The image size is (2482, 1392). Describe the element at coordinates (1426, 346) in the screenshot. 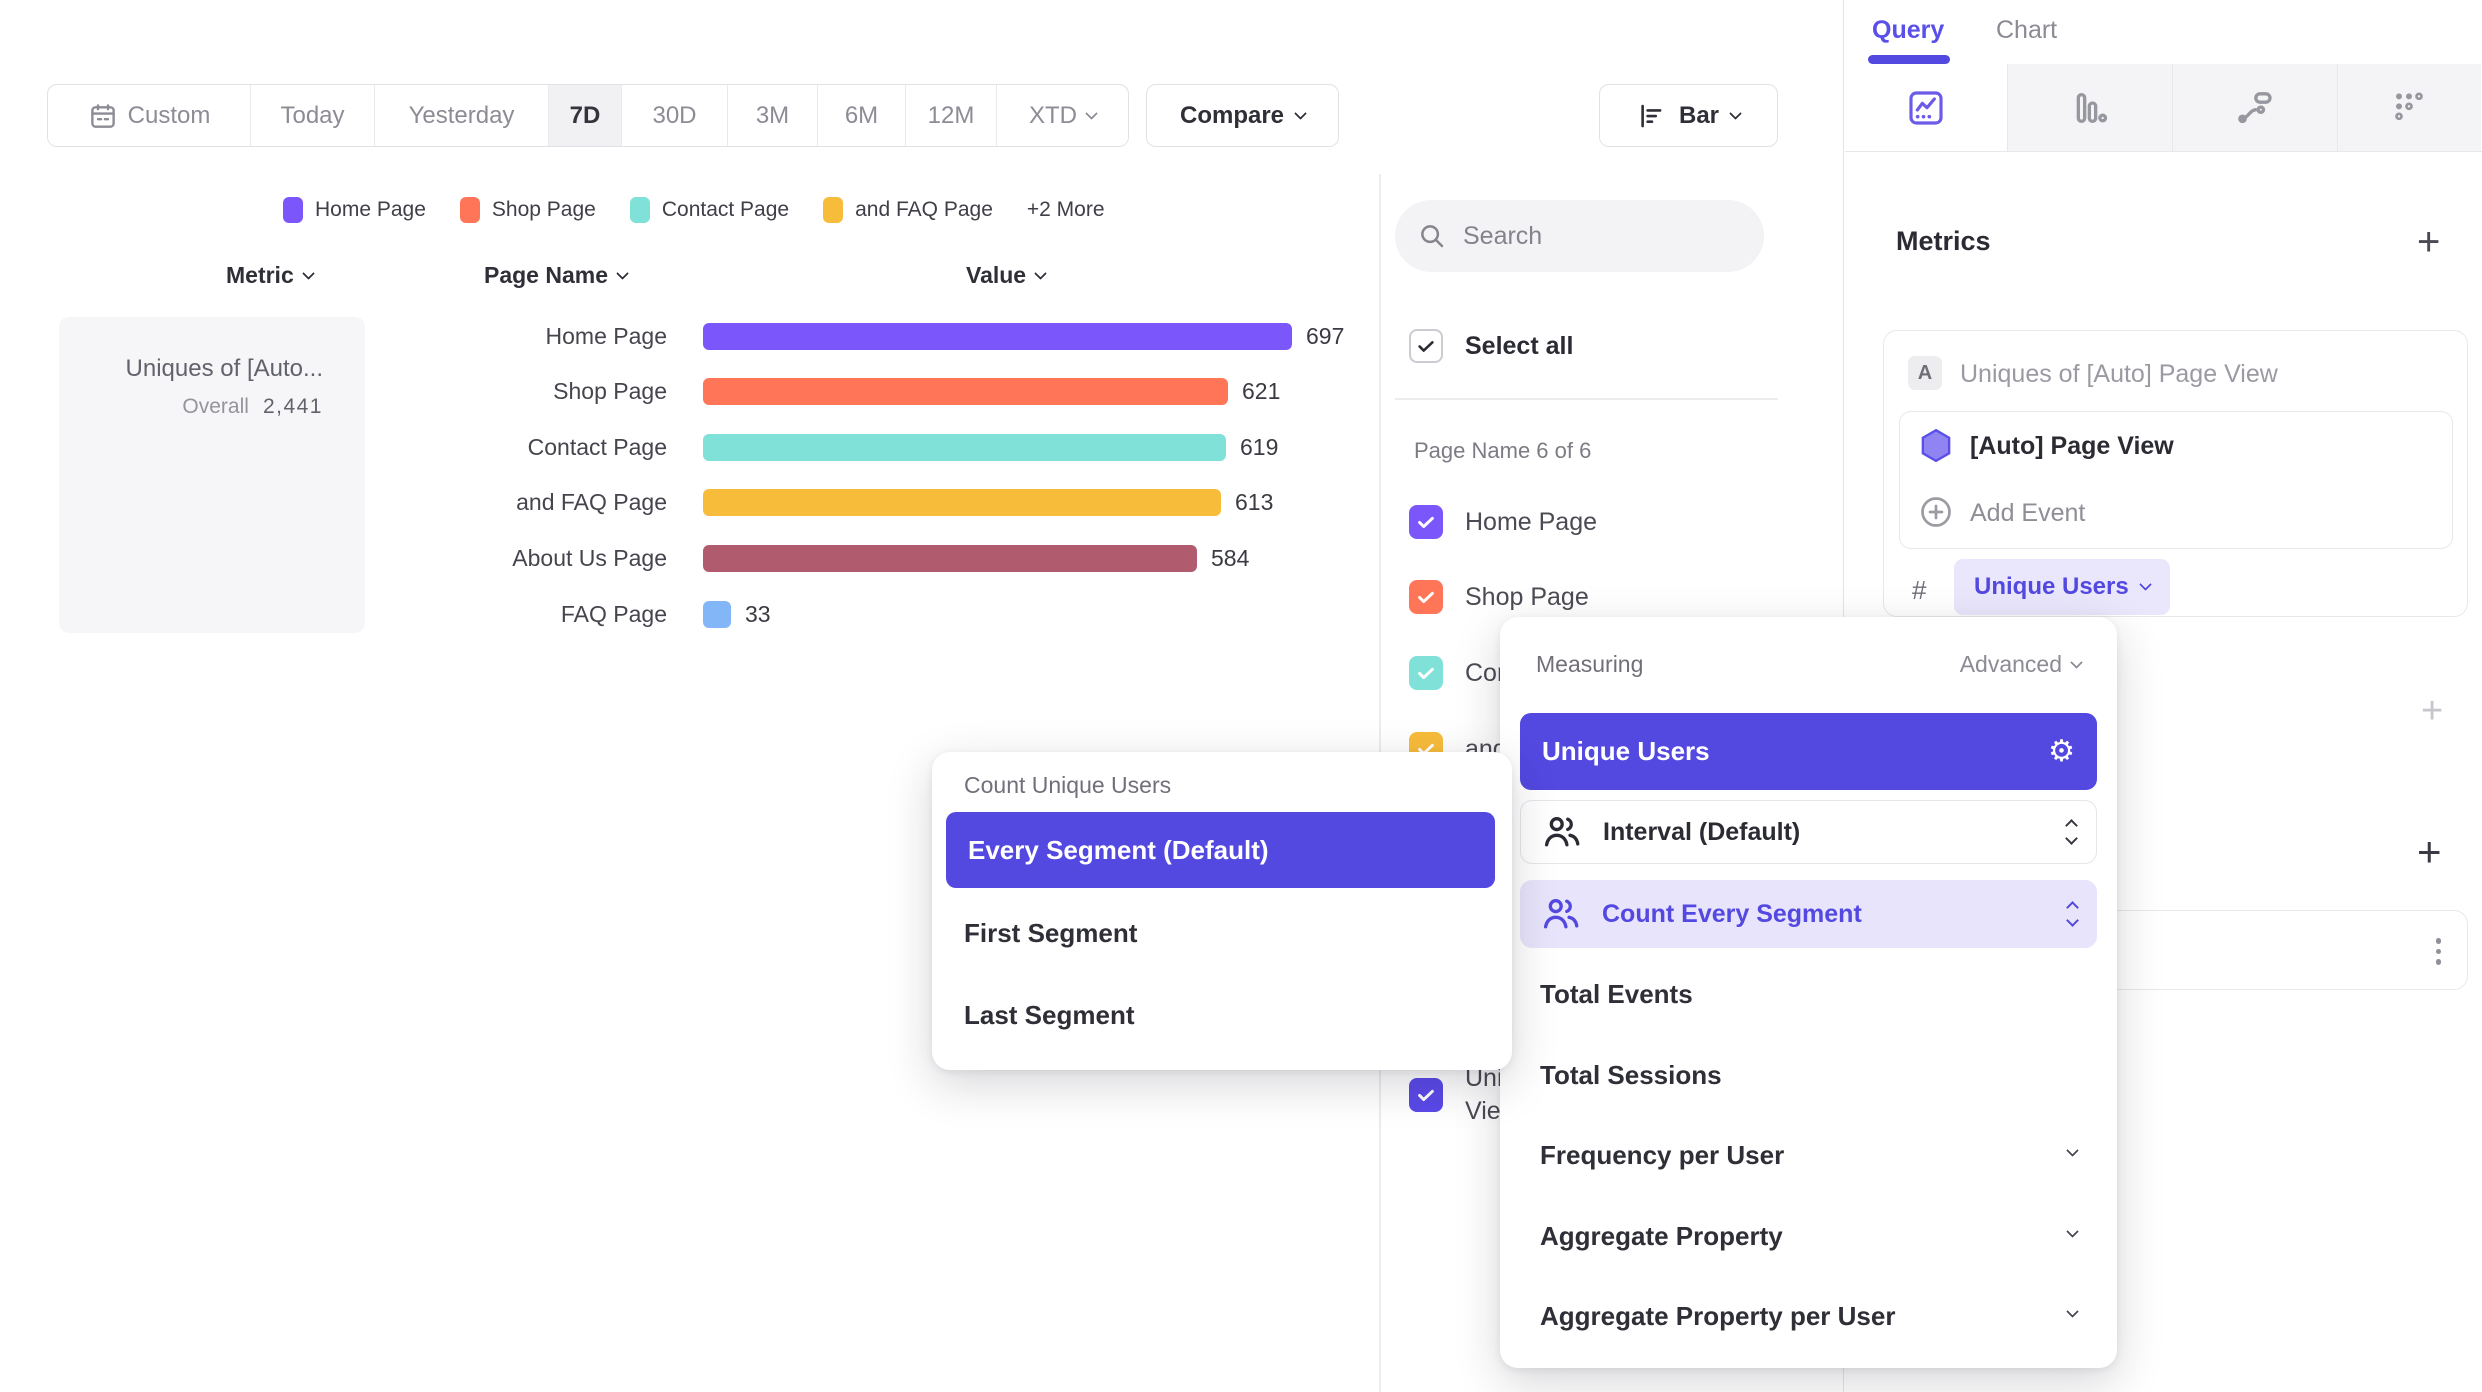

I see `select-all-checkbox` at that location.